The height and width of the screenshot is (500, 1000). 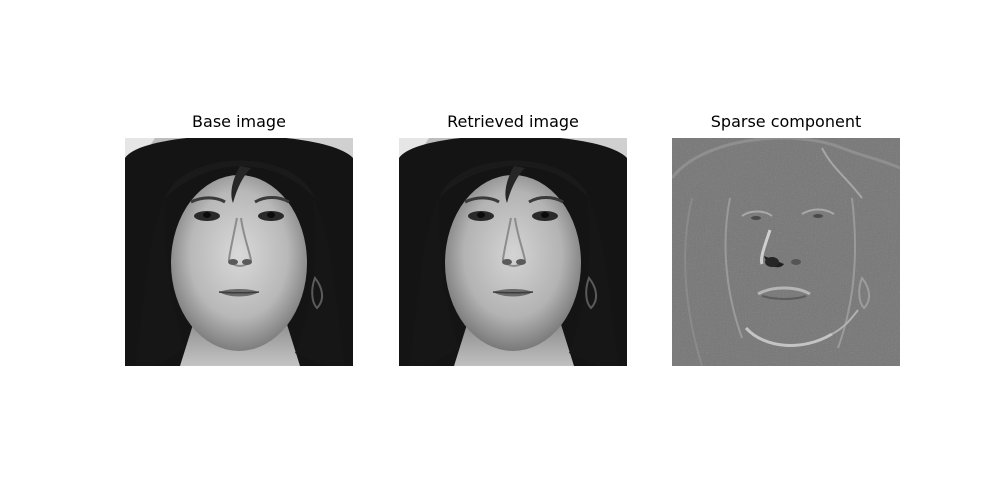 I want to click on sparse-component-title: Sparse component, so click(x=786, y=121).